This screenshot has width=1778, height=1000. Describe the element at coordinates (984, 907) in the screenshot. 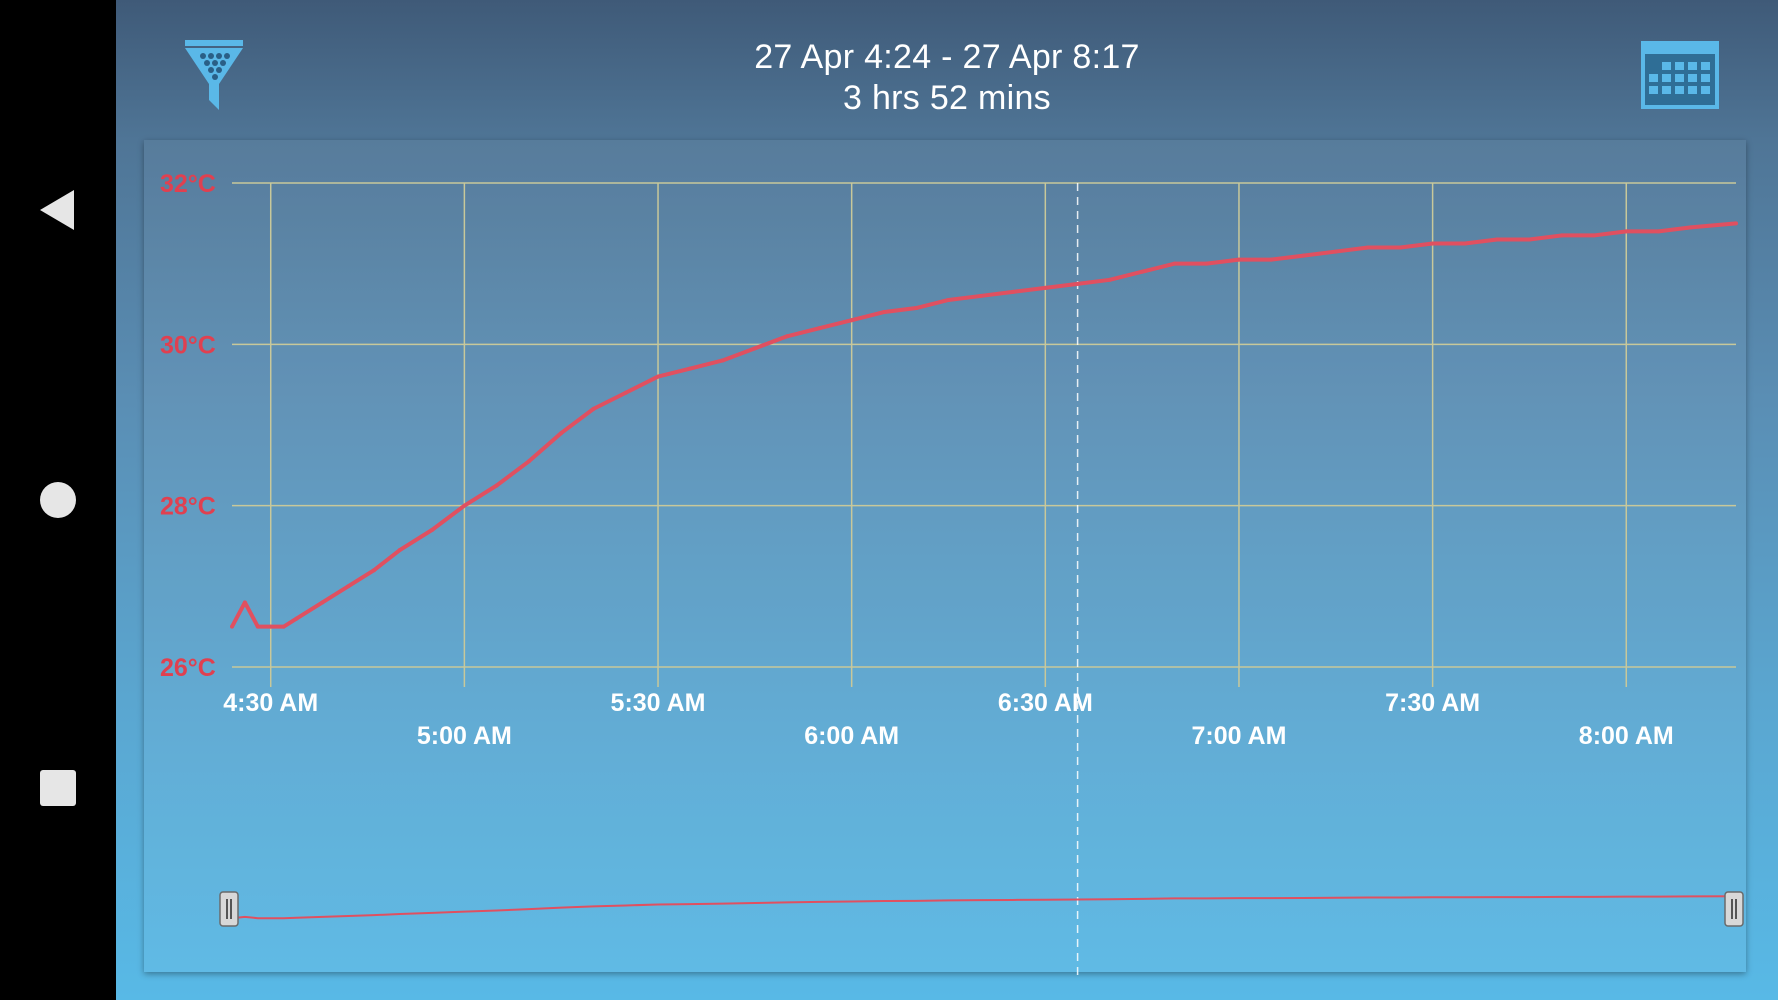

I see `overview-series-line` at that location.